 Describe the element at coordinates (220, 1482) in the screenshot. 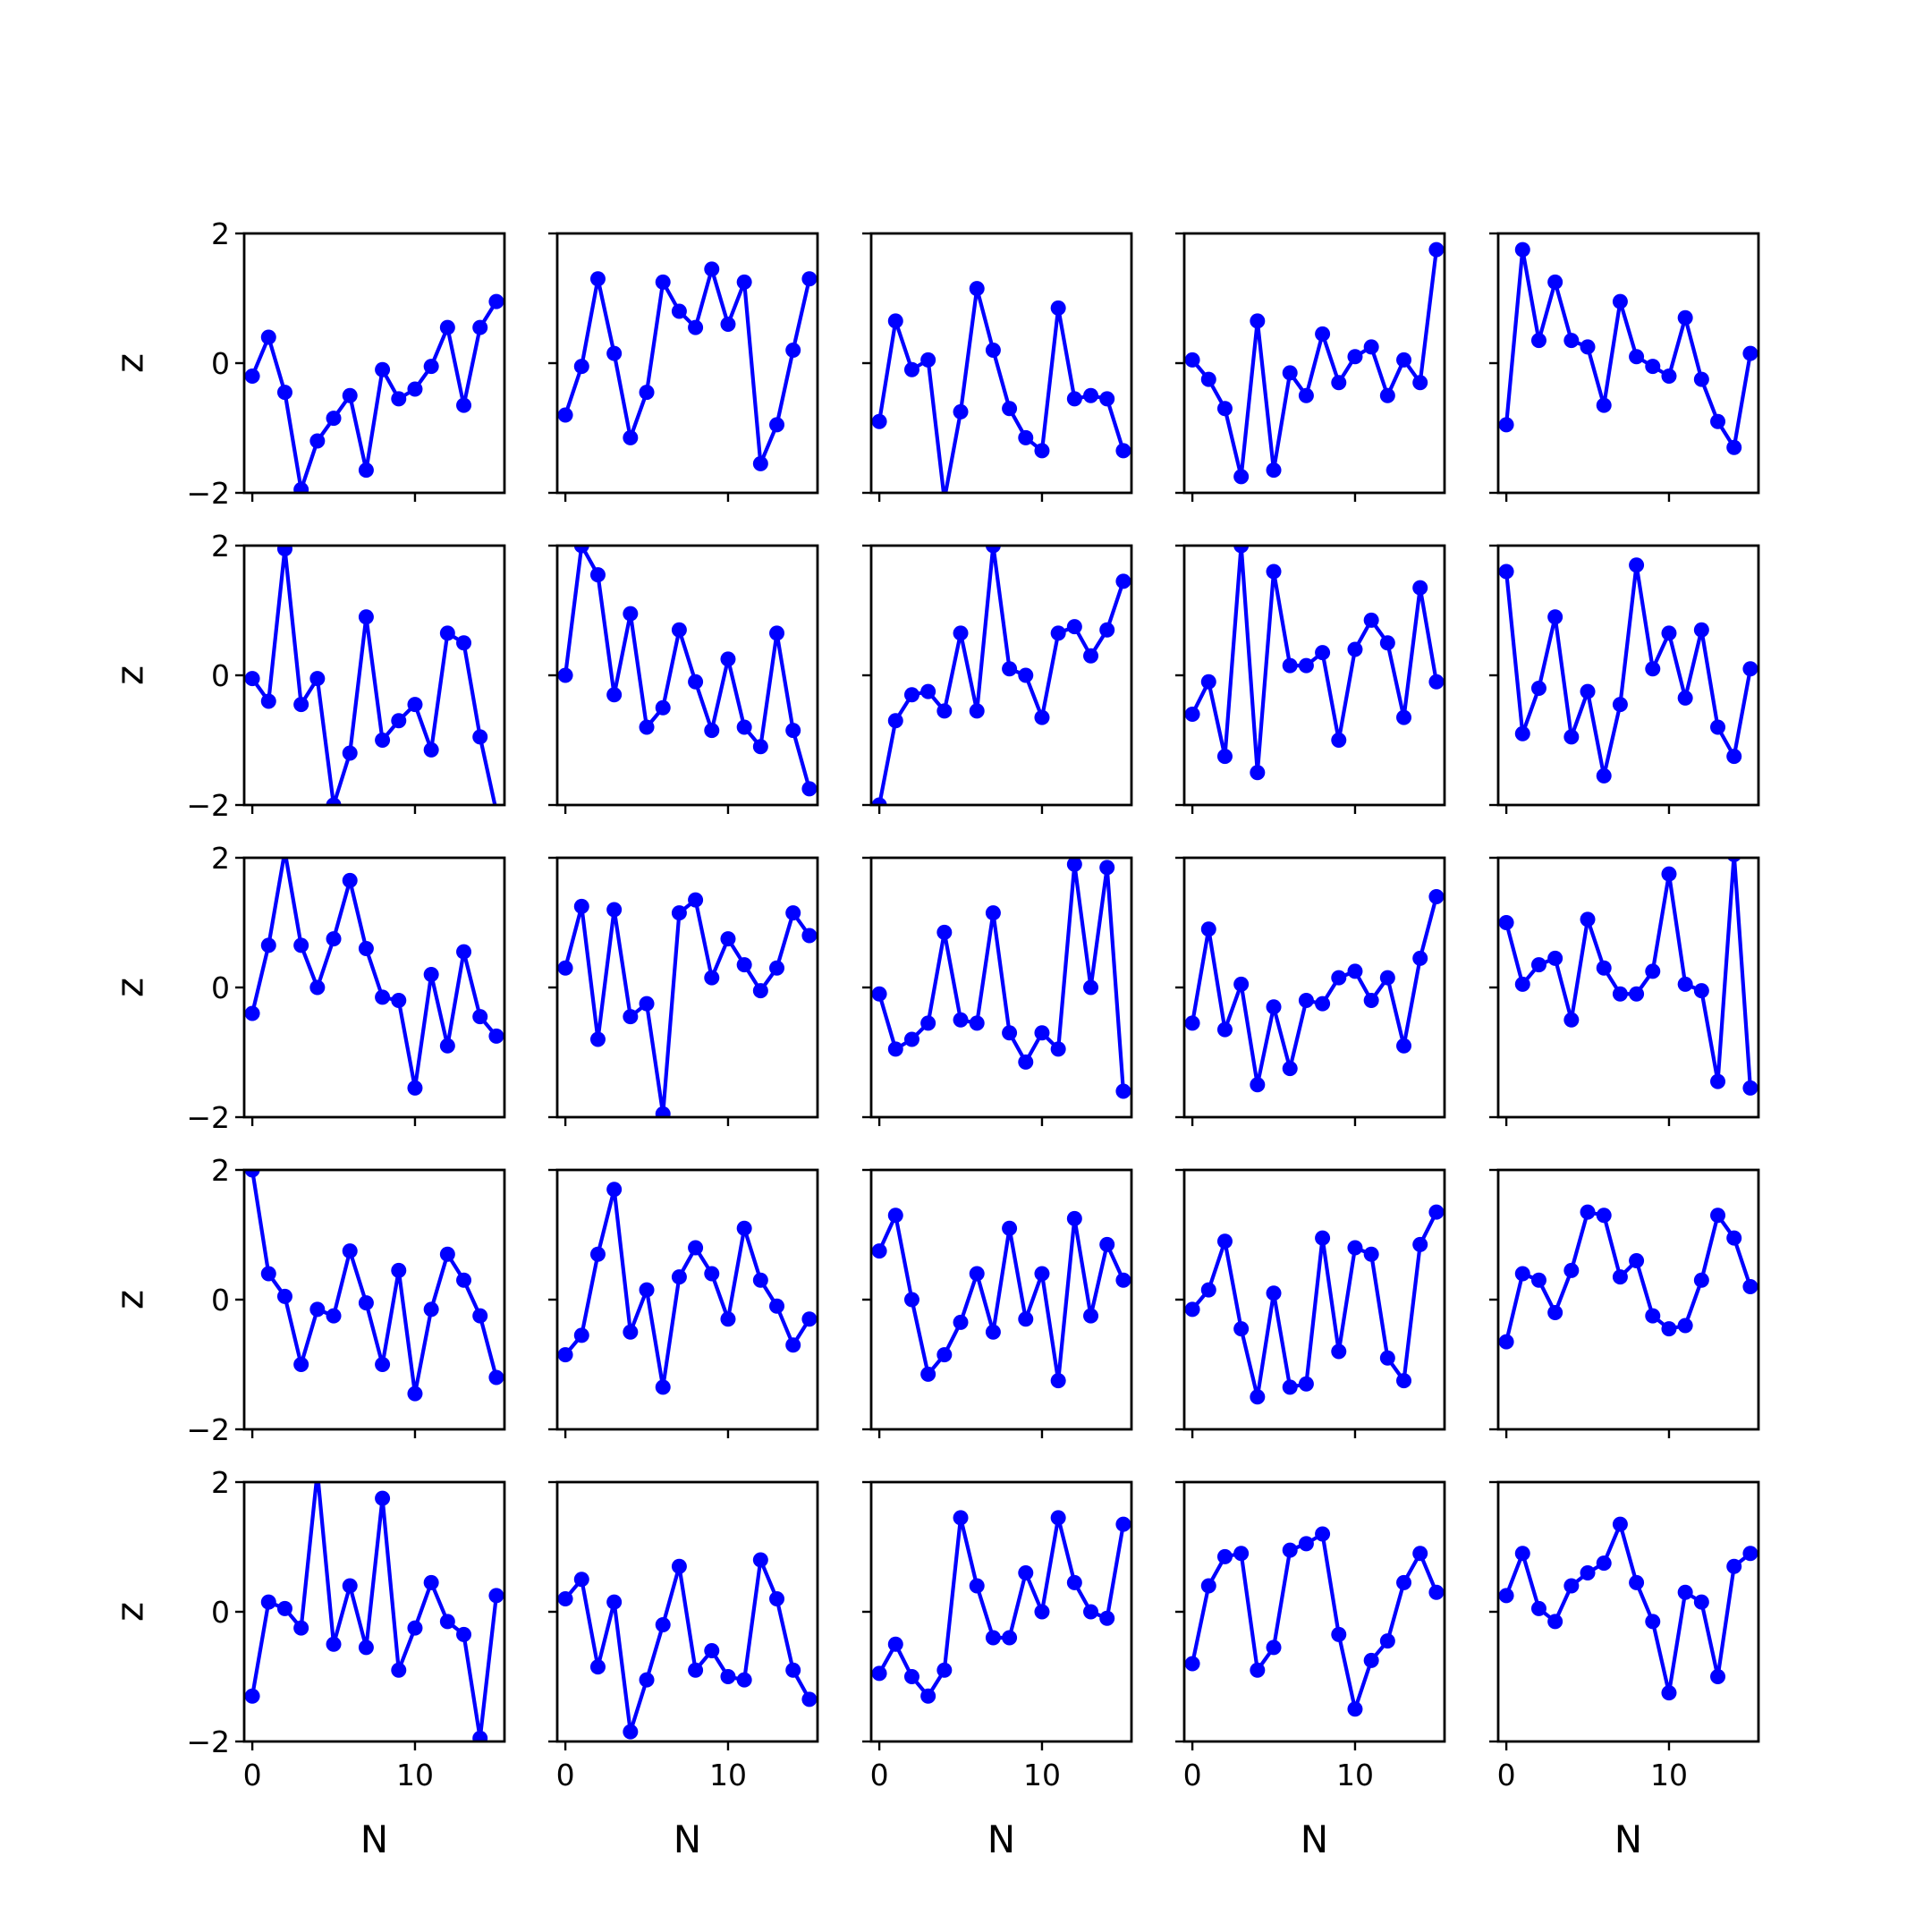

I see `y-tick-label: 2` at that location.